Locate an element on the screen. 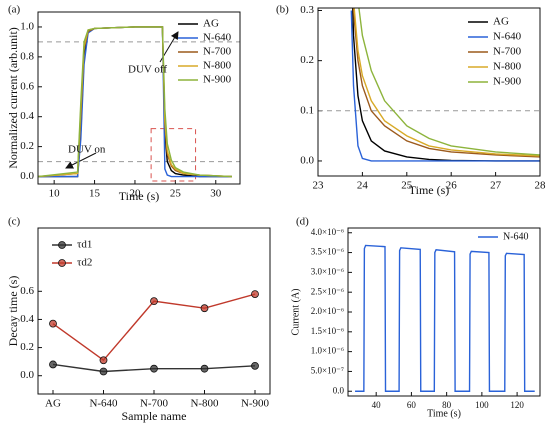 Image resolution: width=550 pixels, height=432 pixels. x-tick-label: 15 is located at coordinates (95, 194).